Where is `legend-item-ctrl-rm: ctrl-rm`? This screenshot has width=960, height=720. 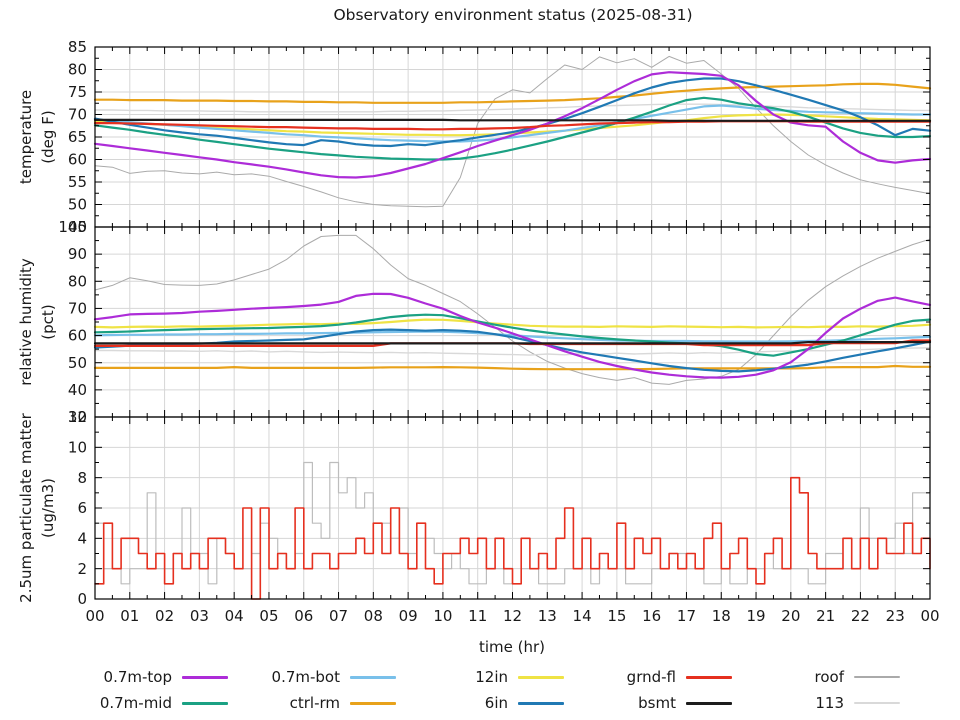 legend-item-ctrl-rm: ctrl-rm is located at coordinates (312, 703).